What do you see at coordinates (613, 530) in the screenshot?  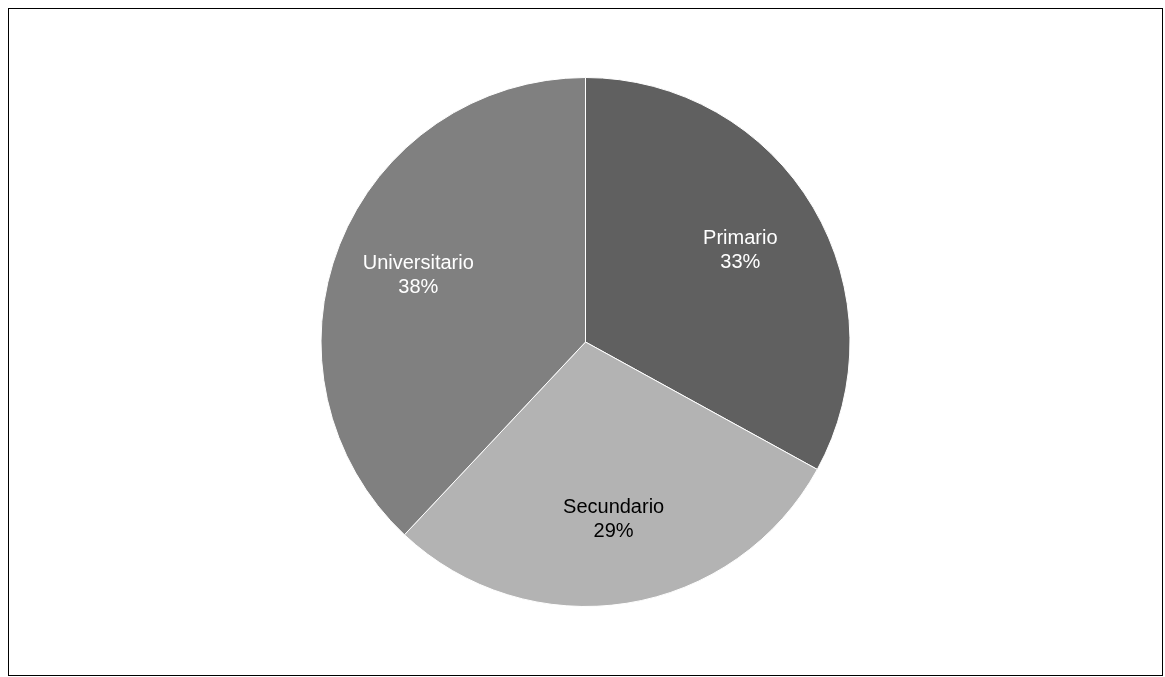 I see `data-label: 29%` at bounding box center [613, 530].